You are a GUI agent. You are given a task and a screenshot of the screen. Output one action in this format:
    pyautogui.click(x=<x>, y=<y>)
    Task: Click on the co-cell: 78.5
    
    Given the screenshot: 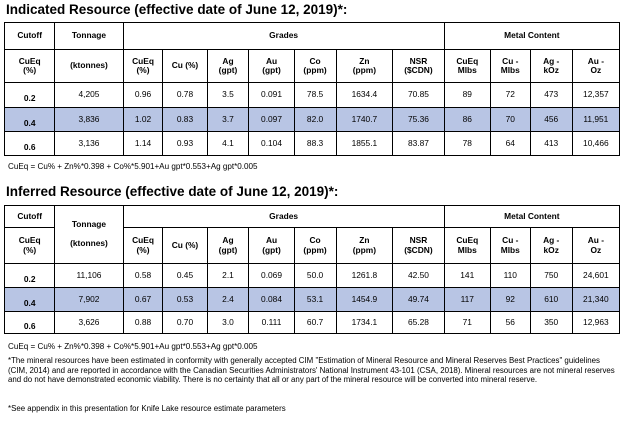 What is the action you would take?
    pyautogui.click(x=315, y=95)
    